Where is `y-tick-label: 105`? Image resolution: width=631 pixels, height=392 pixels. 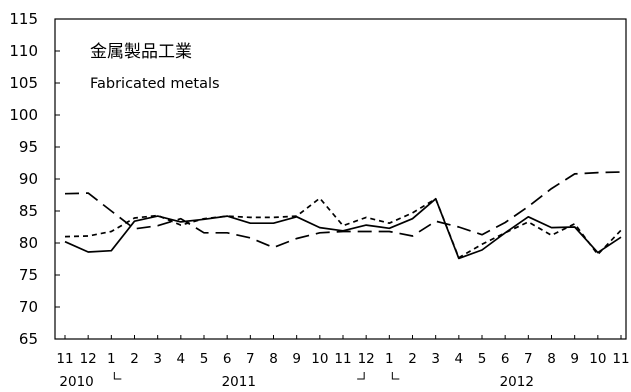
y-tick-label: 105 is located at coordinates (23, 83).